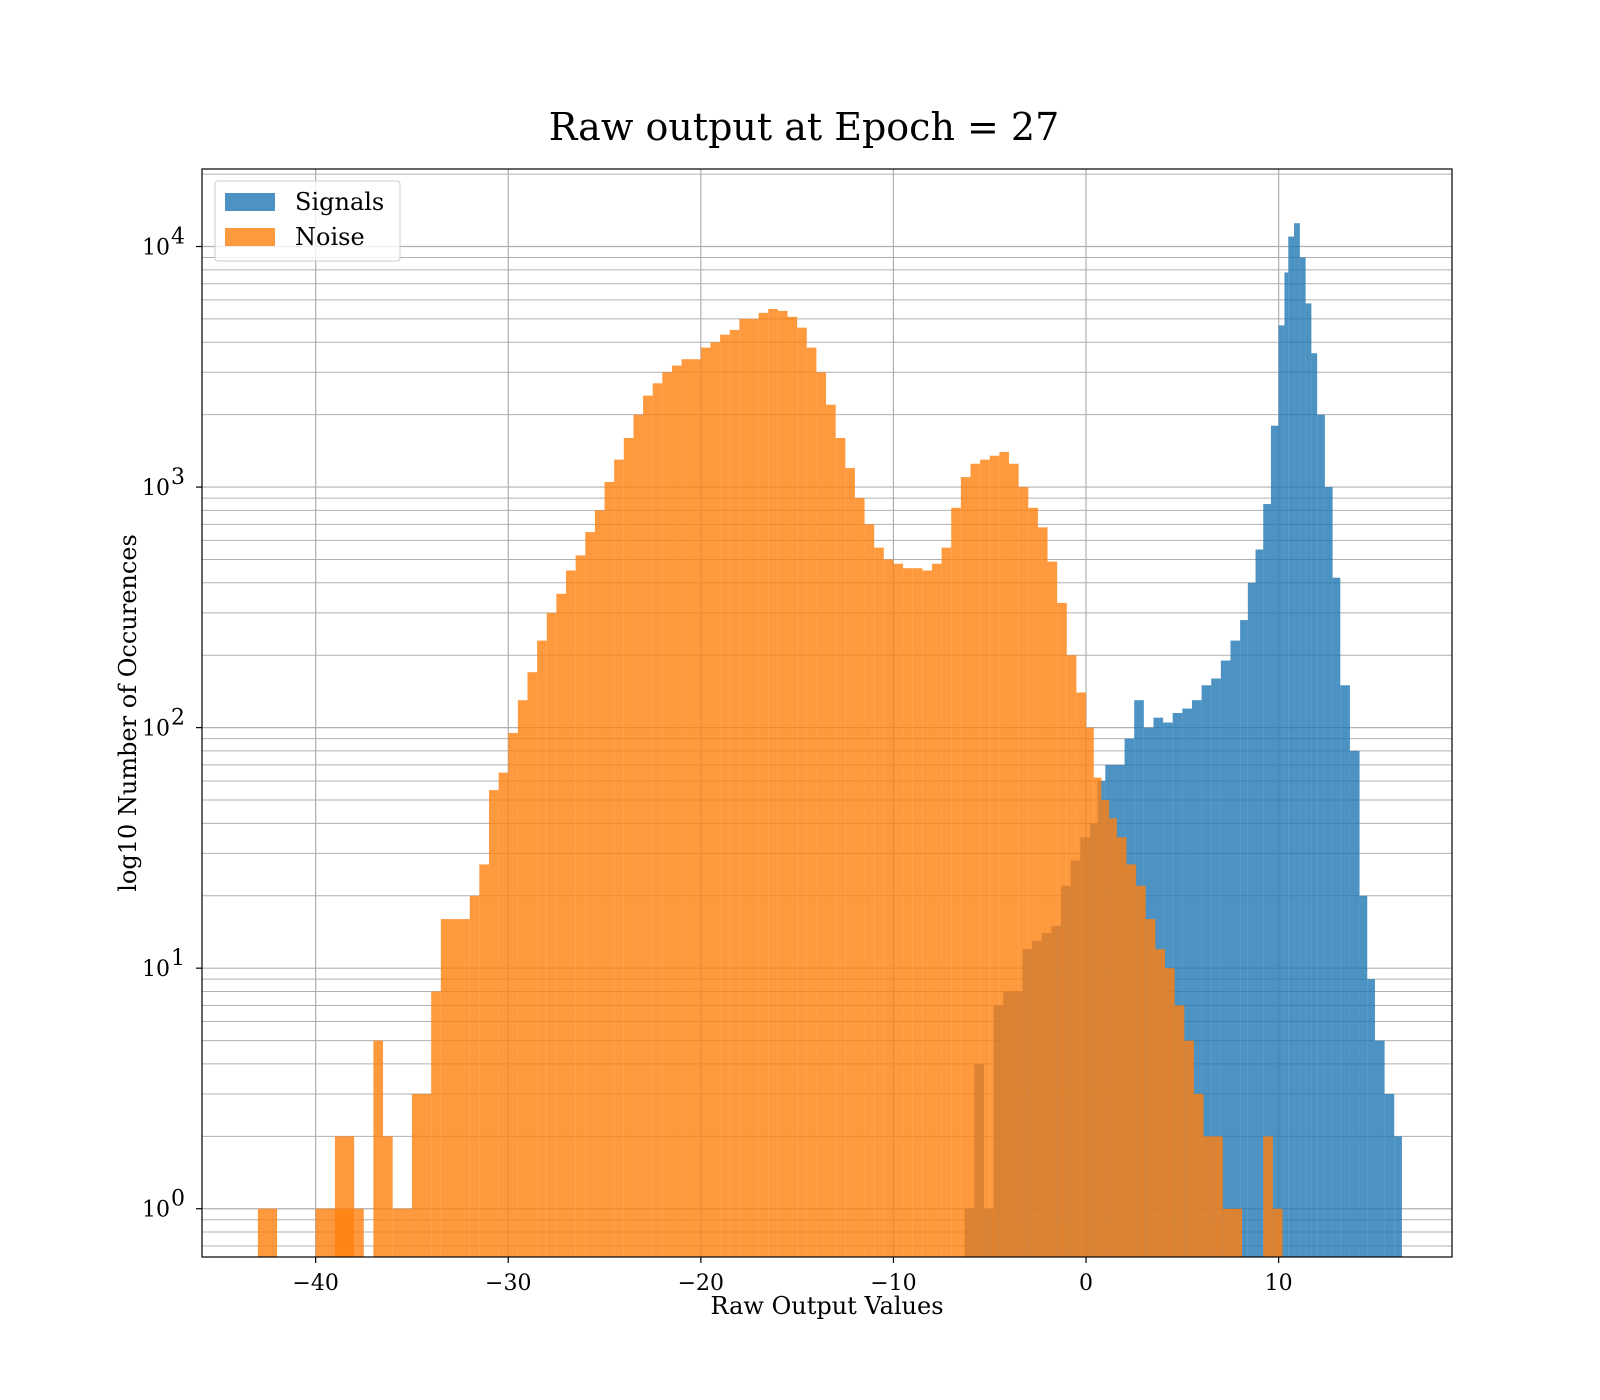 The width and height of the screenshot is (1600, 1400). Describe the element at coordinates (315, 1283) in the screenshot. I see `x-tick-label: −40` at that location.